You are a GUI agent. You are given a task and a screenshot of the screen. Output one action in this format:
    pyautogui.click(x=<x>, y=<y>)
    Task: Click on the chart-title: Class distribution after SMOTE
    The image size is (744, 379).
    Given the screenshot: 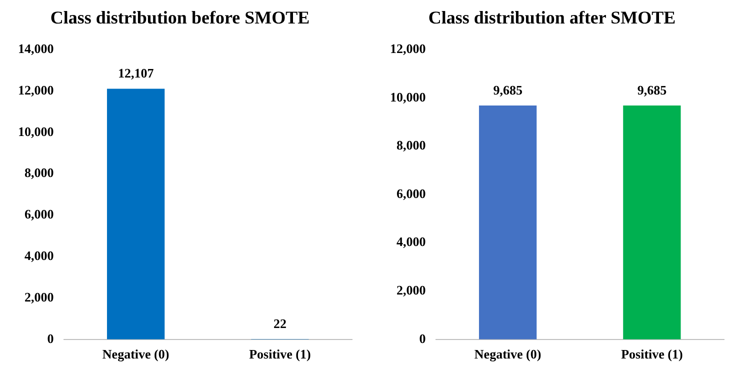 What is the action you would take?
    pyautogui.click(x=552, y=17)
    